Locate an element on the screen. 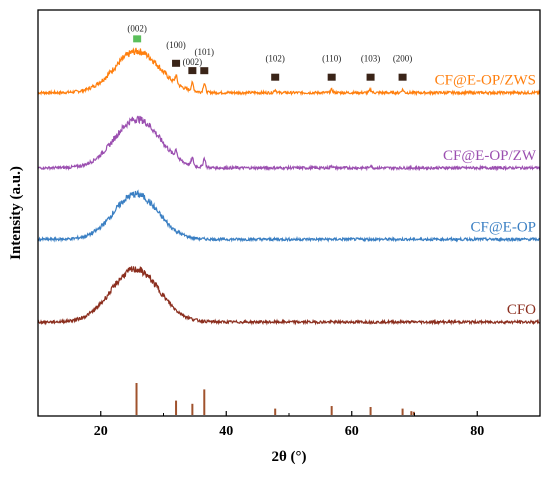  x-tick-label: 40 is located at coordinates (226, 431).